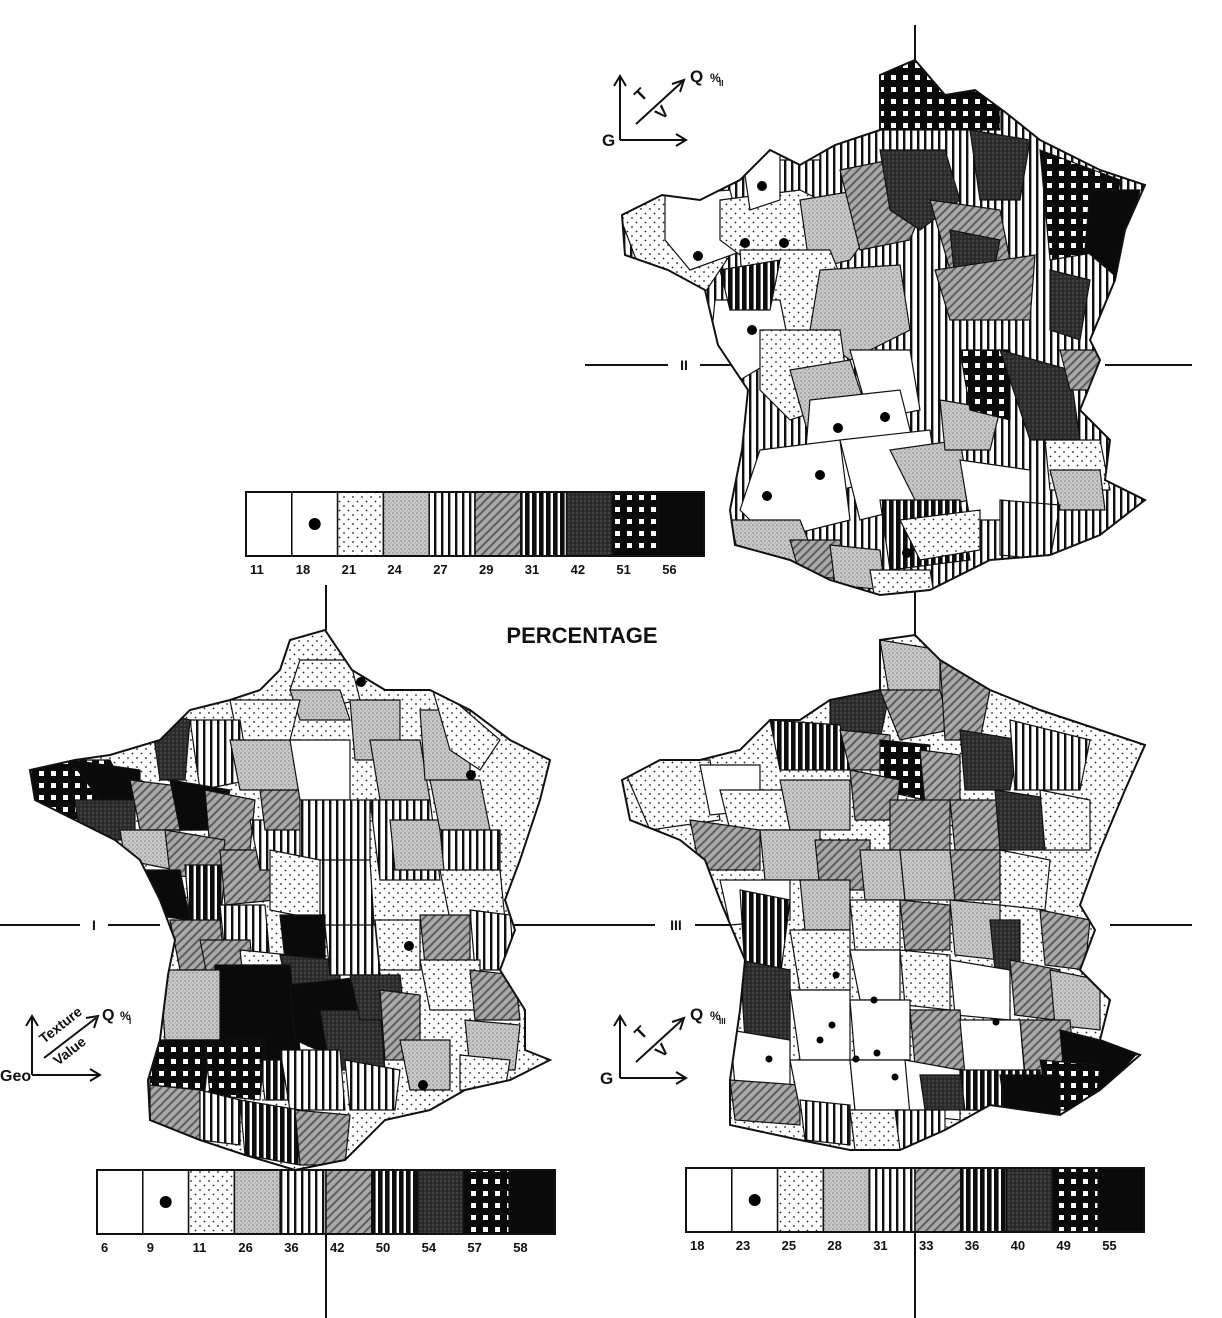 This screenshot has height=1318, width=1222. Describe the element at coordinates (1109, 1245) in the screenshot. I see `legend-value-label: 55` at that location.